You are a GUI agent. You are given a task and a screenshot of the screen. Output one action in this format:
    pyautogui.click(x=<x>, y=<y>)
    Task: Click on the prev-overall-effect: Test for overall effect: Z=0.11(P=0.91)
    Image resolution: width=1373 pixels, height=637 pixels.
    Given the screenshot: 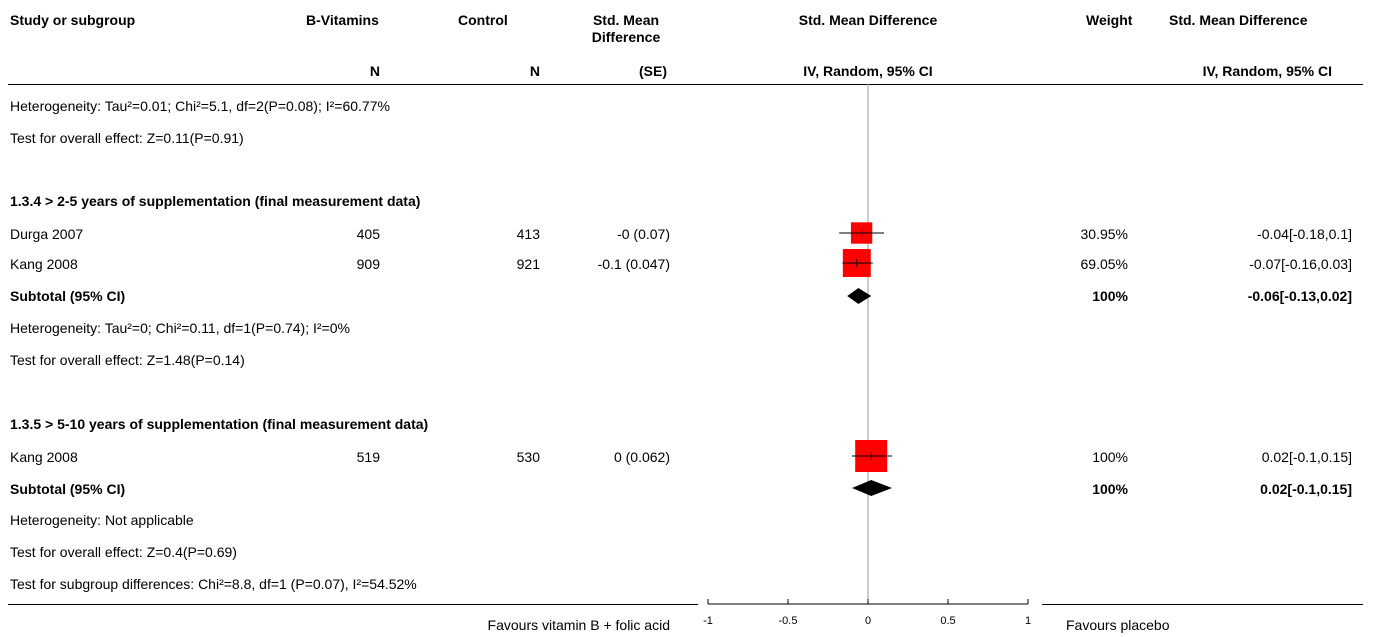 What is the action you would take?
    pyautogui.click(x=127, y=138)
    